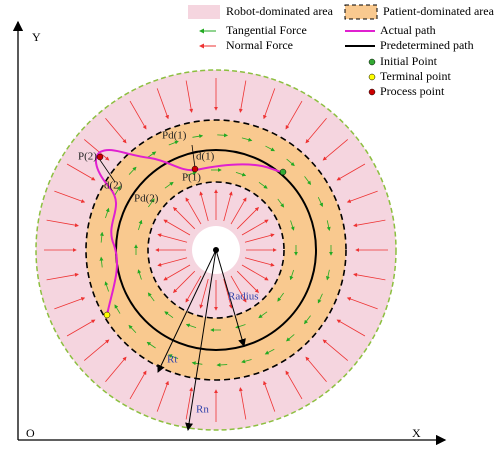 The height and width of the screenshot is (468, 500). I want to click on label: Pd(1), so click(174, 136).